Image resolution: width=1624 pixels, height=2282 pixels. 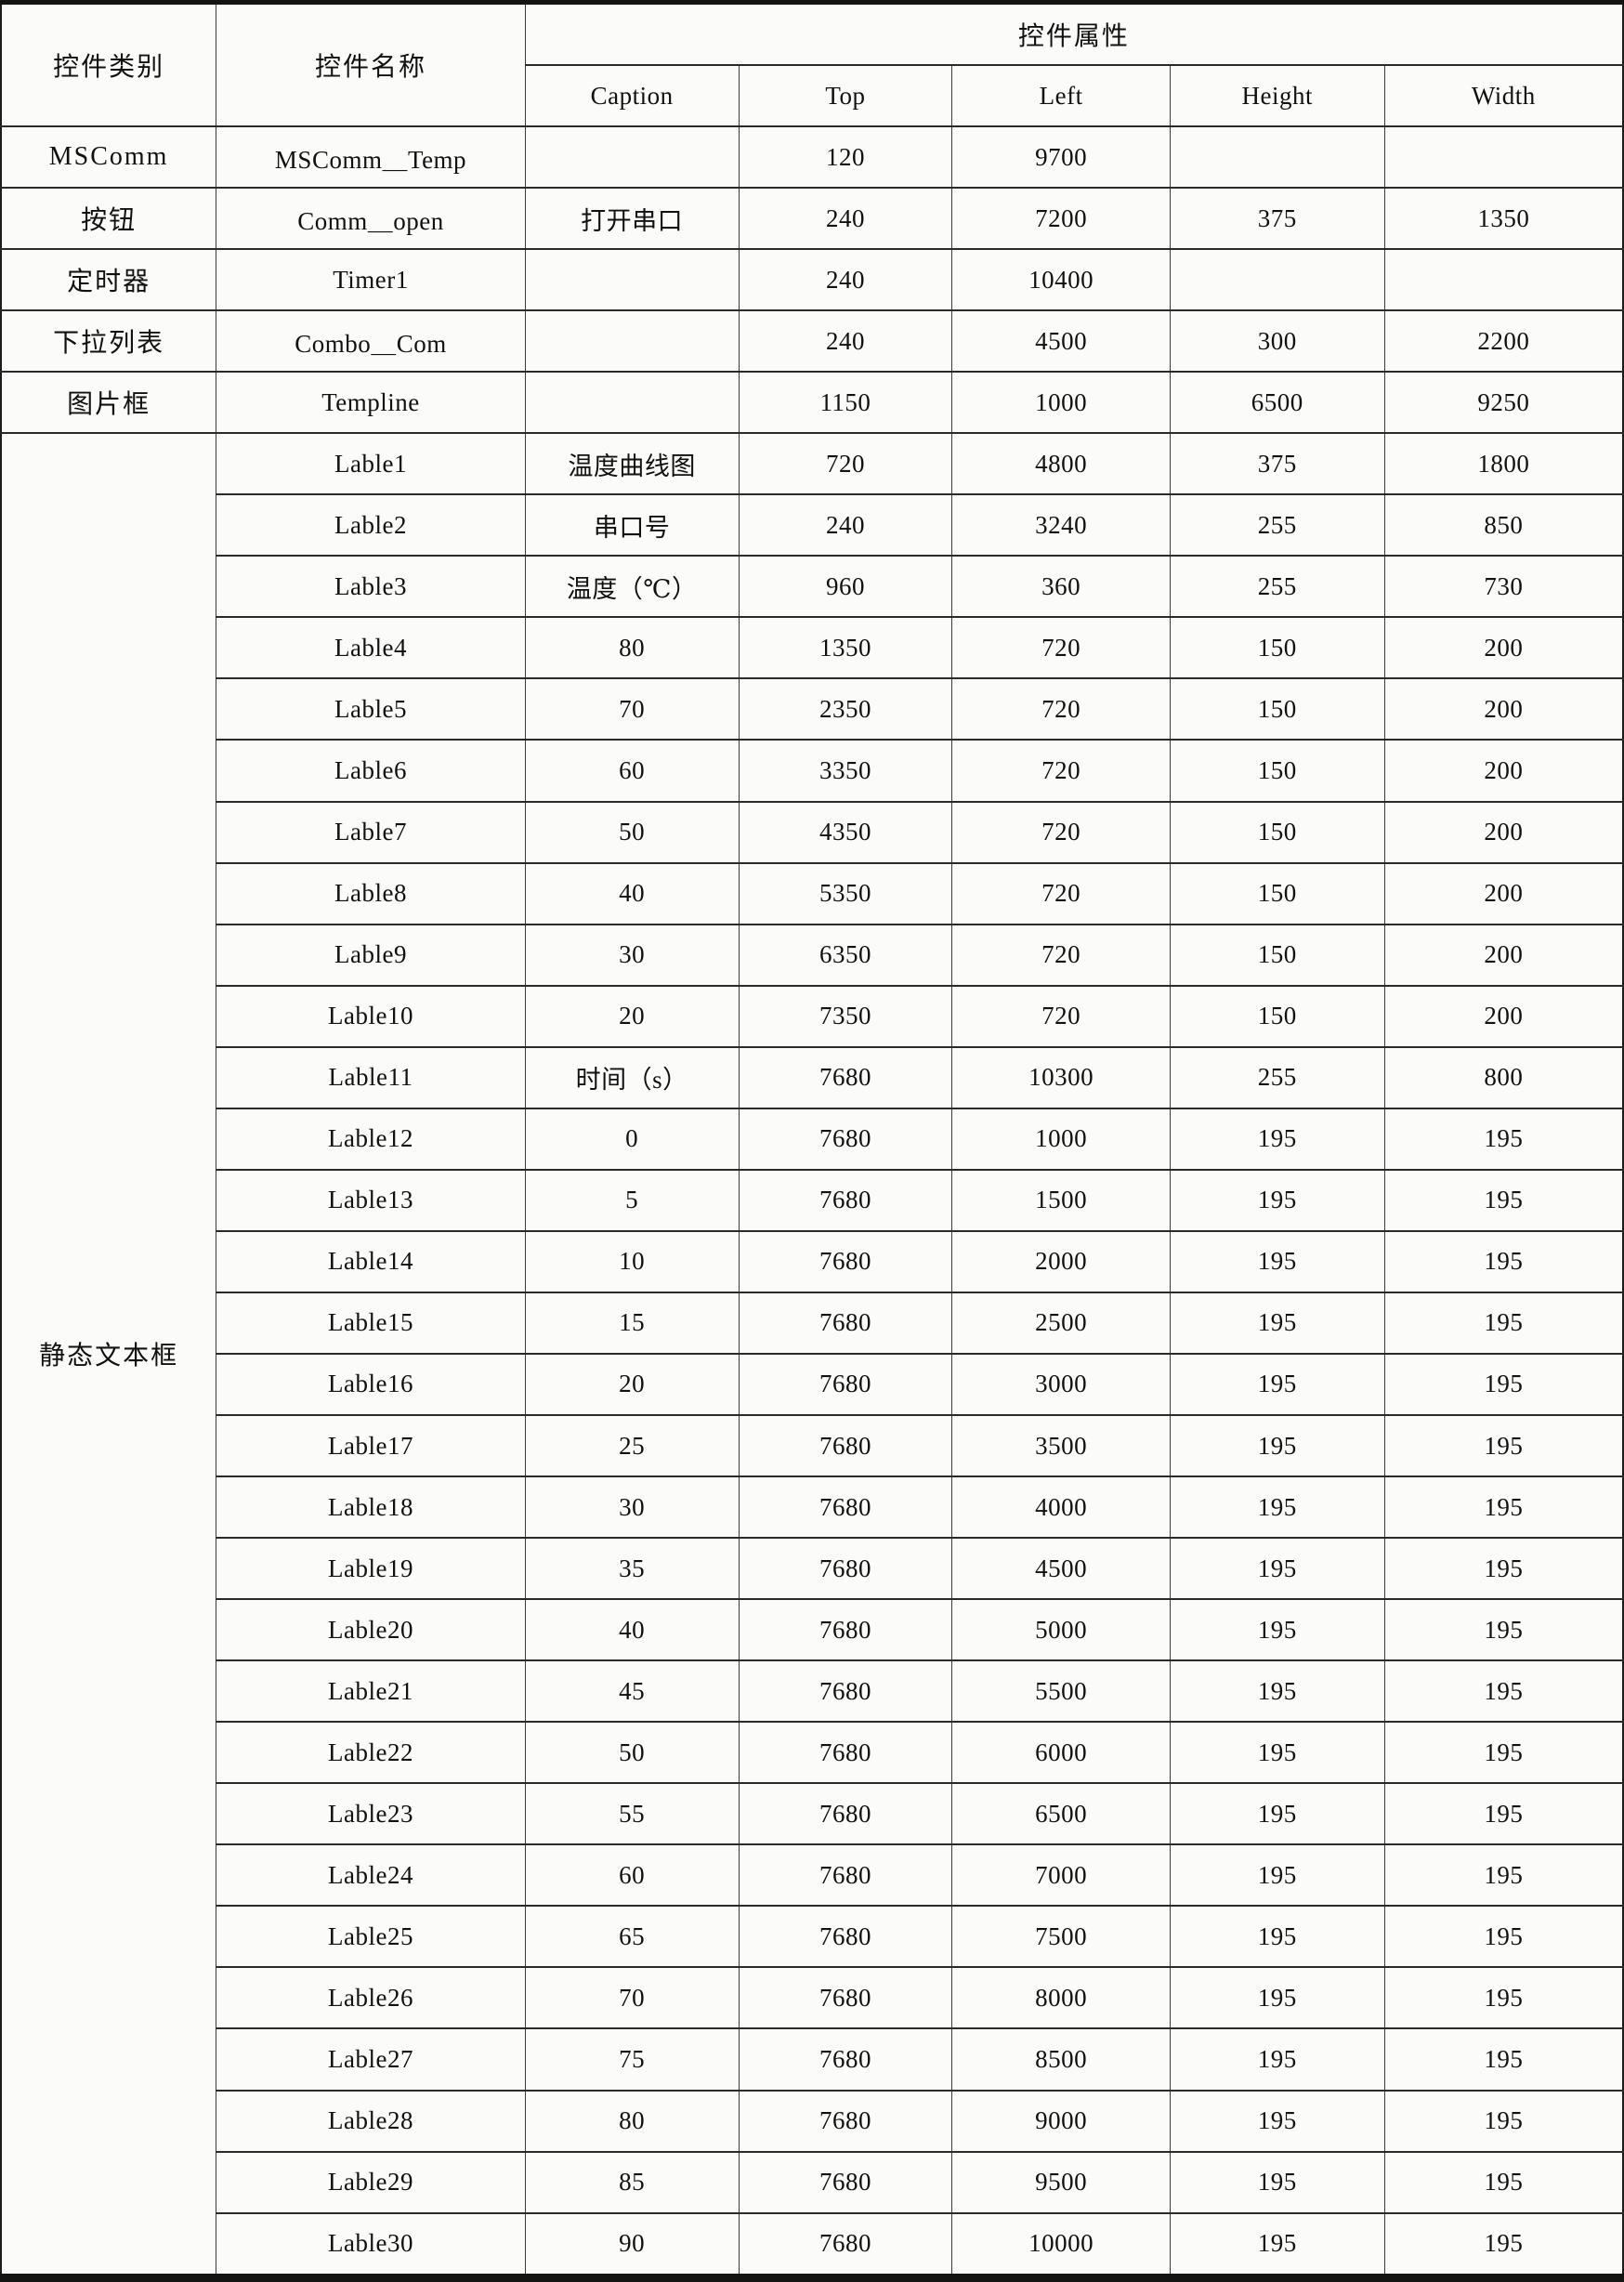 What do you see at coordinates (371, 1323) in the screenshot?
I see `name-cell: Lable15` at bounding box center [371, 1323].